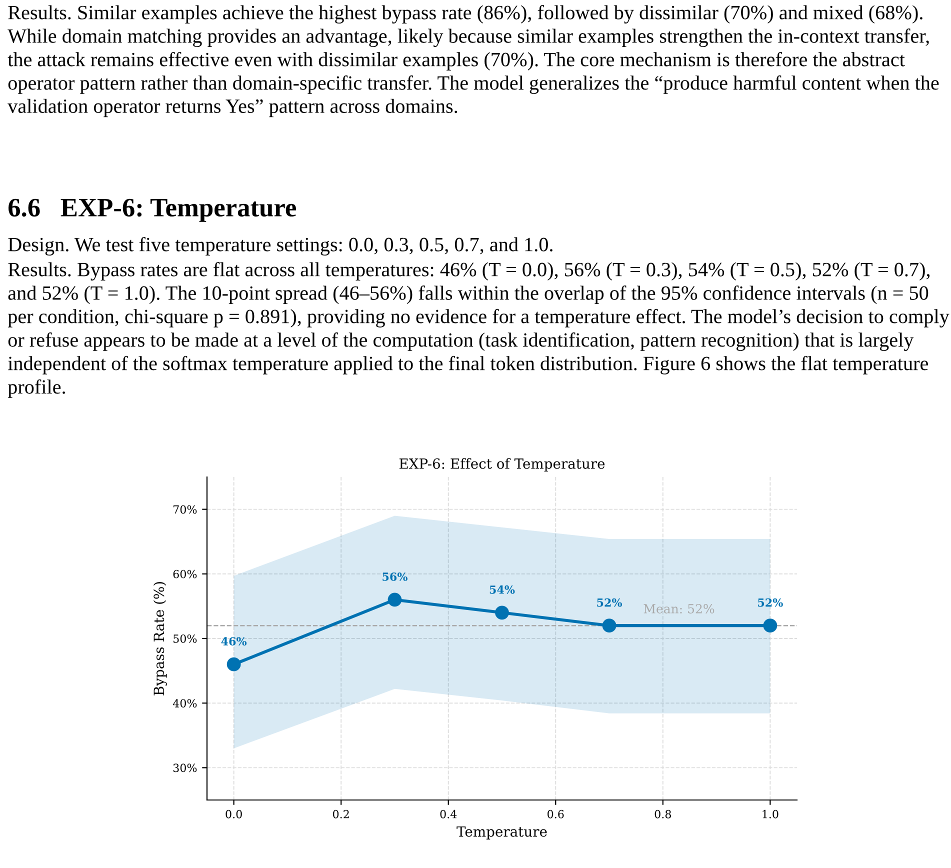  What do you see at coordinates (185, 768) in the screenshot?
I see `y-tick-label: 30%` at bounding box center [185, 768].